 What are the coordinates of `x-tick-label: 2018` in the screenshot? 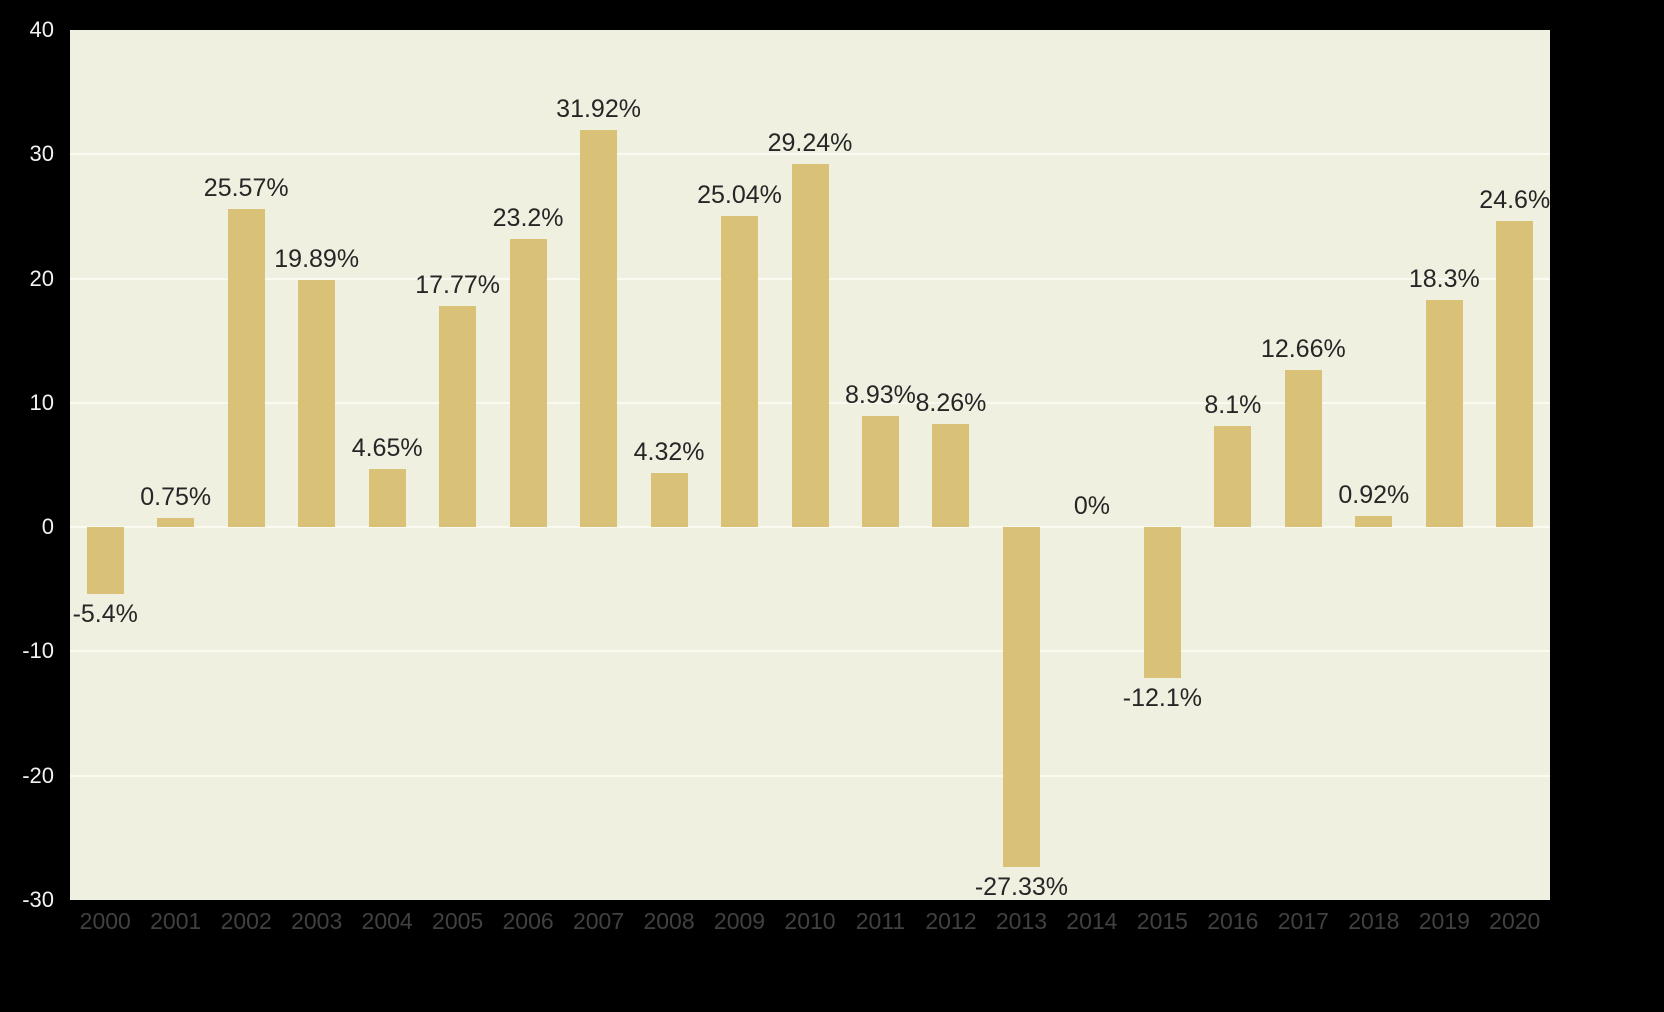 It's located at (1374, 921).